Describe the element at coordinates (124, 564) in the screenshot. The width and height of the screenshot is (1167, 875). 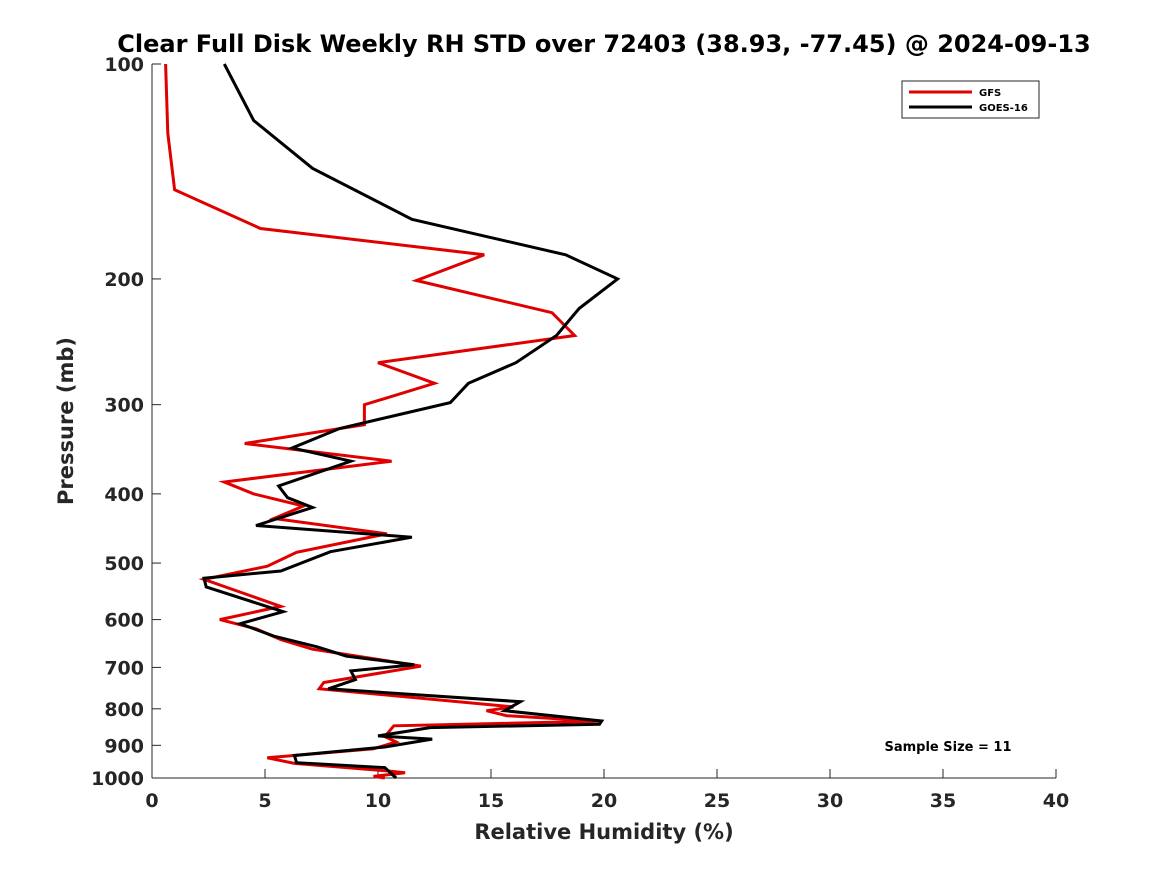
I see `y-tick-label: 500` at that location.